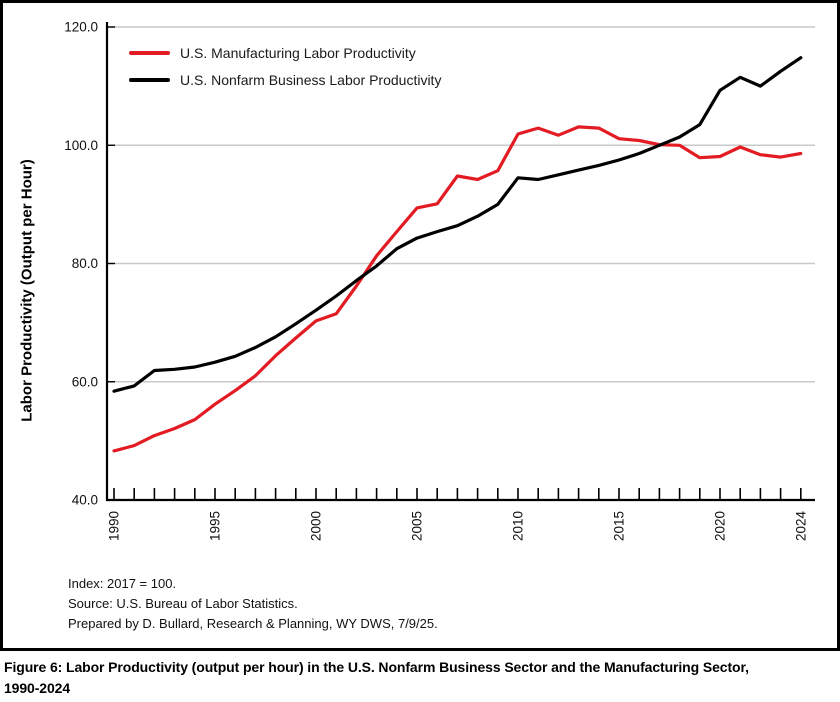  Describe the element at coordinates (27, 290) in the screenshot. I see `y-axis-title: Labor Productivity (Output per Hour)` at that location.